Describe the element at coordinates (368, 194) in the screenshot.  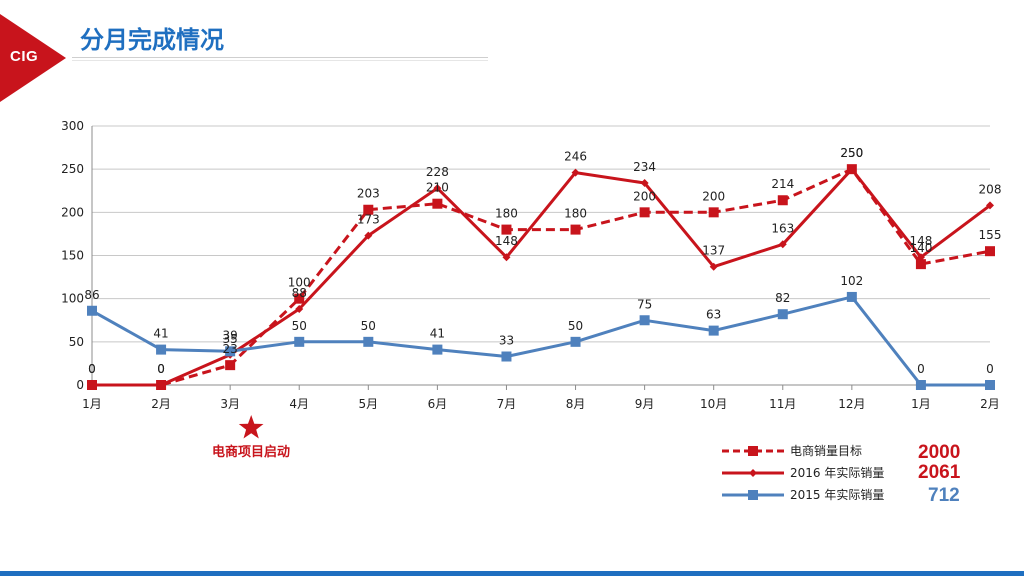
I see `data-label: 203` at that location.